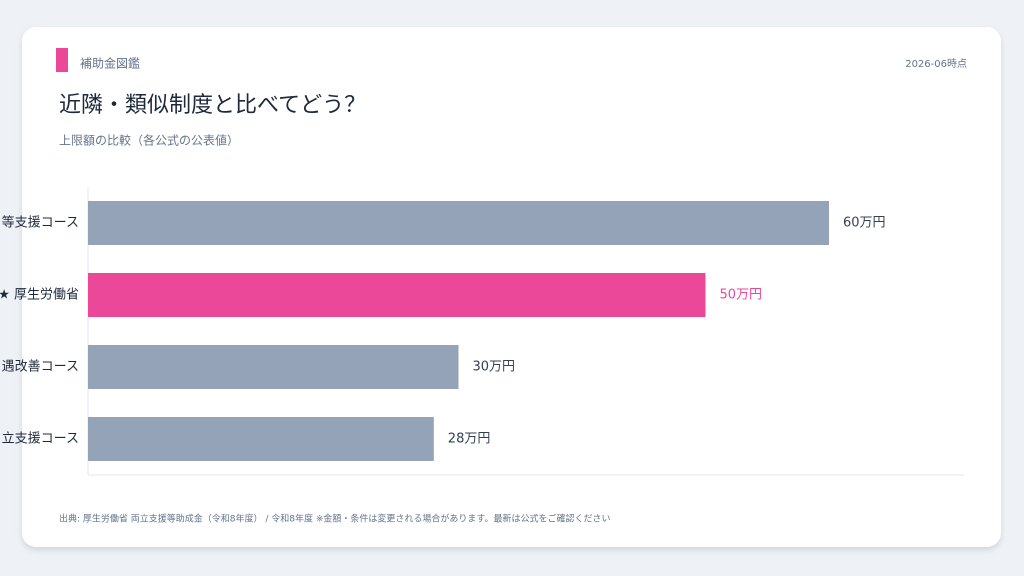  Describe the element at coordinates (62, 60) in the screenshot. I see `brand-mark` at that location.